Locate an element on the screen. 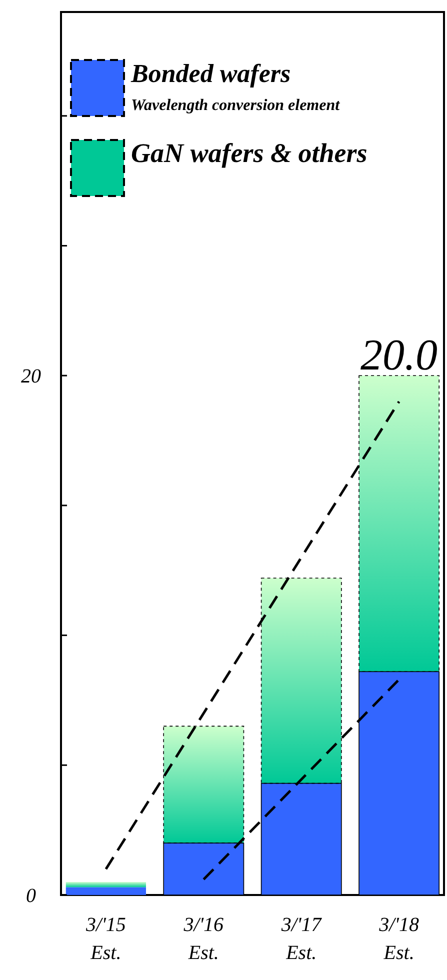 This screenshot has width=447, height=980. legend-label: Bonded wafers Wavelength conversion element is located at coordinates (235, 86).